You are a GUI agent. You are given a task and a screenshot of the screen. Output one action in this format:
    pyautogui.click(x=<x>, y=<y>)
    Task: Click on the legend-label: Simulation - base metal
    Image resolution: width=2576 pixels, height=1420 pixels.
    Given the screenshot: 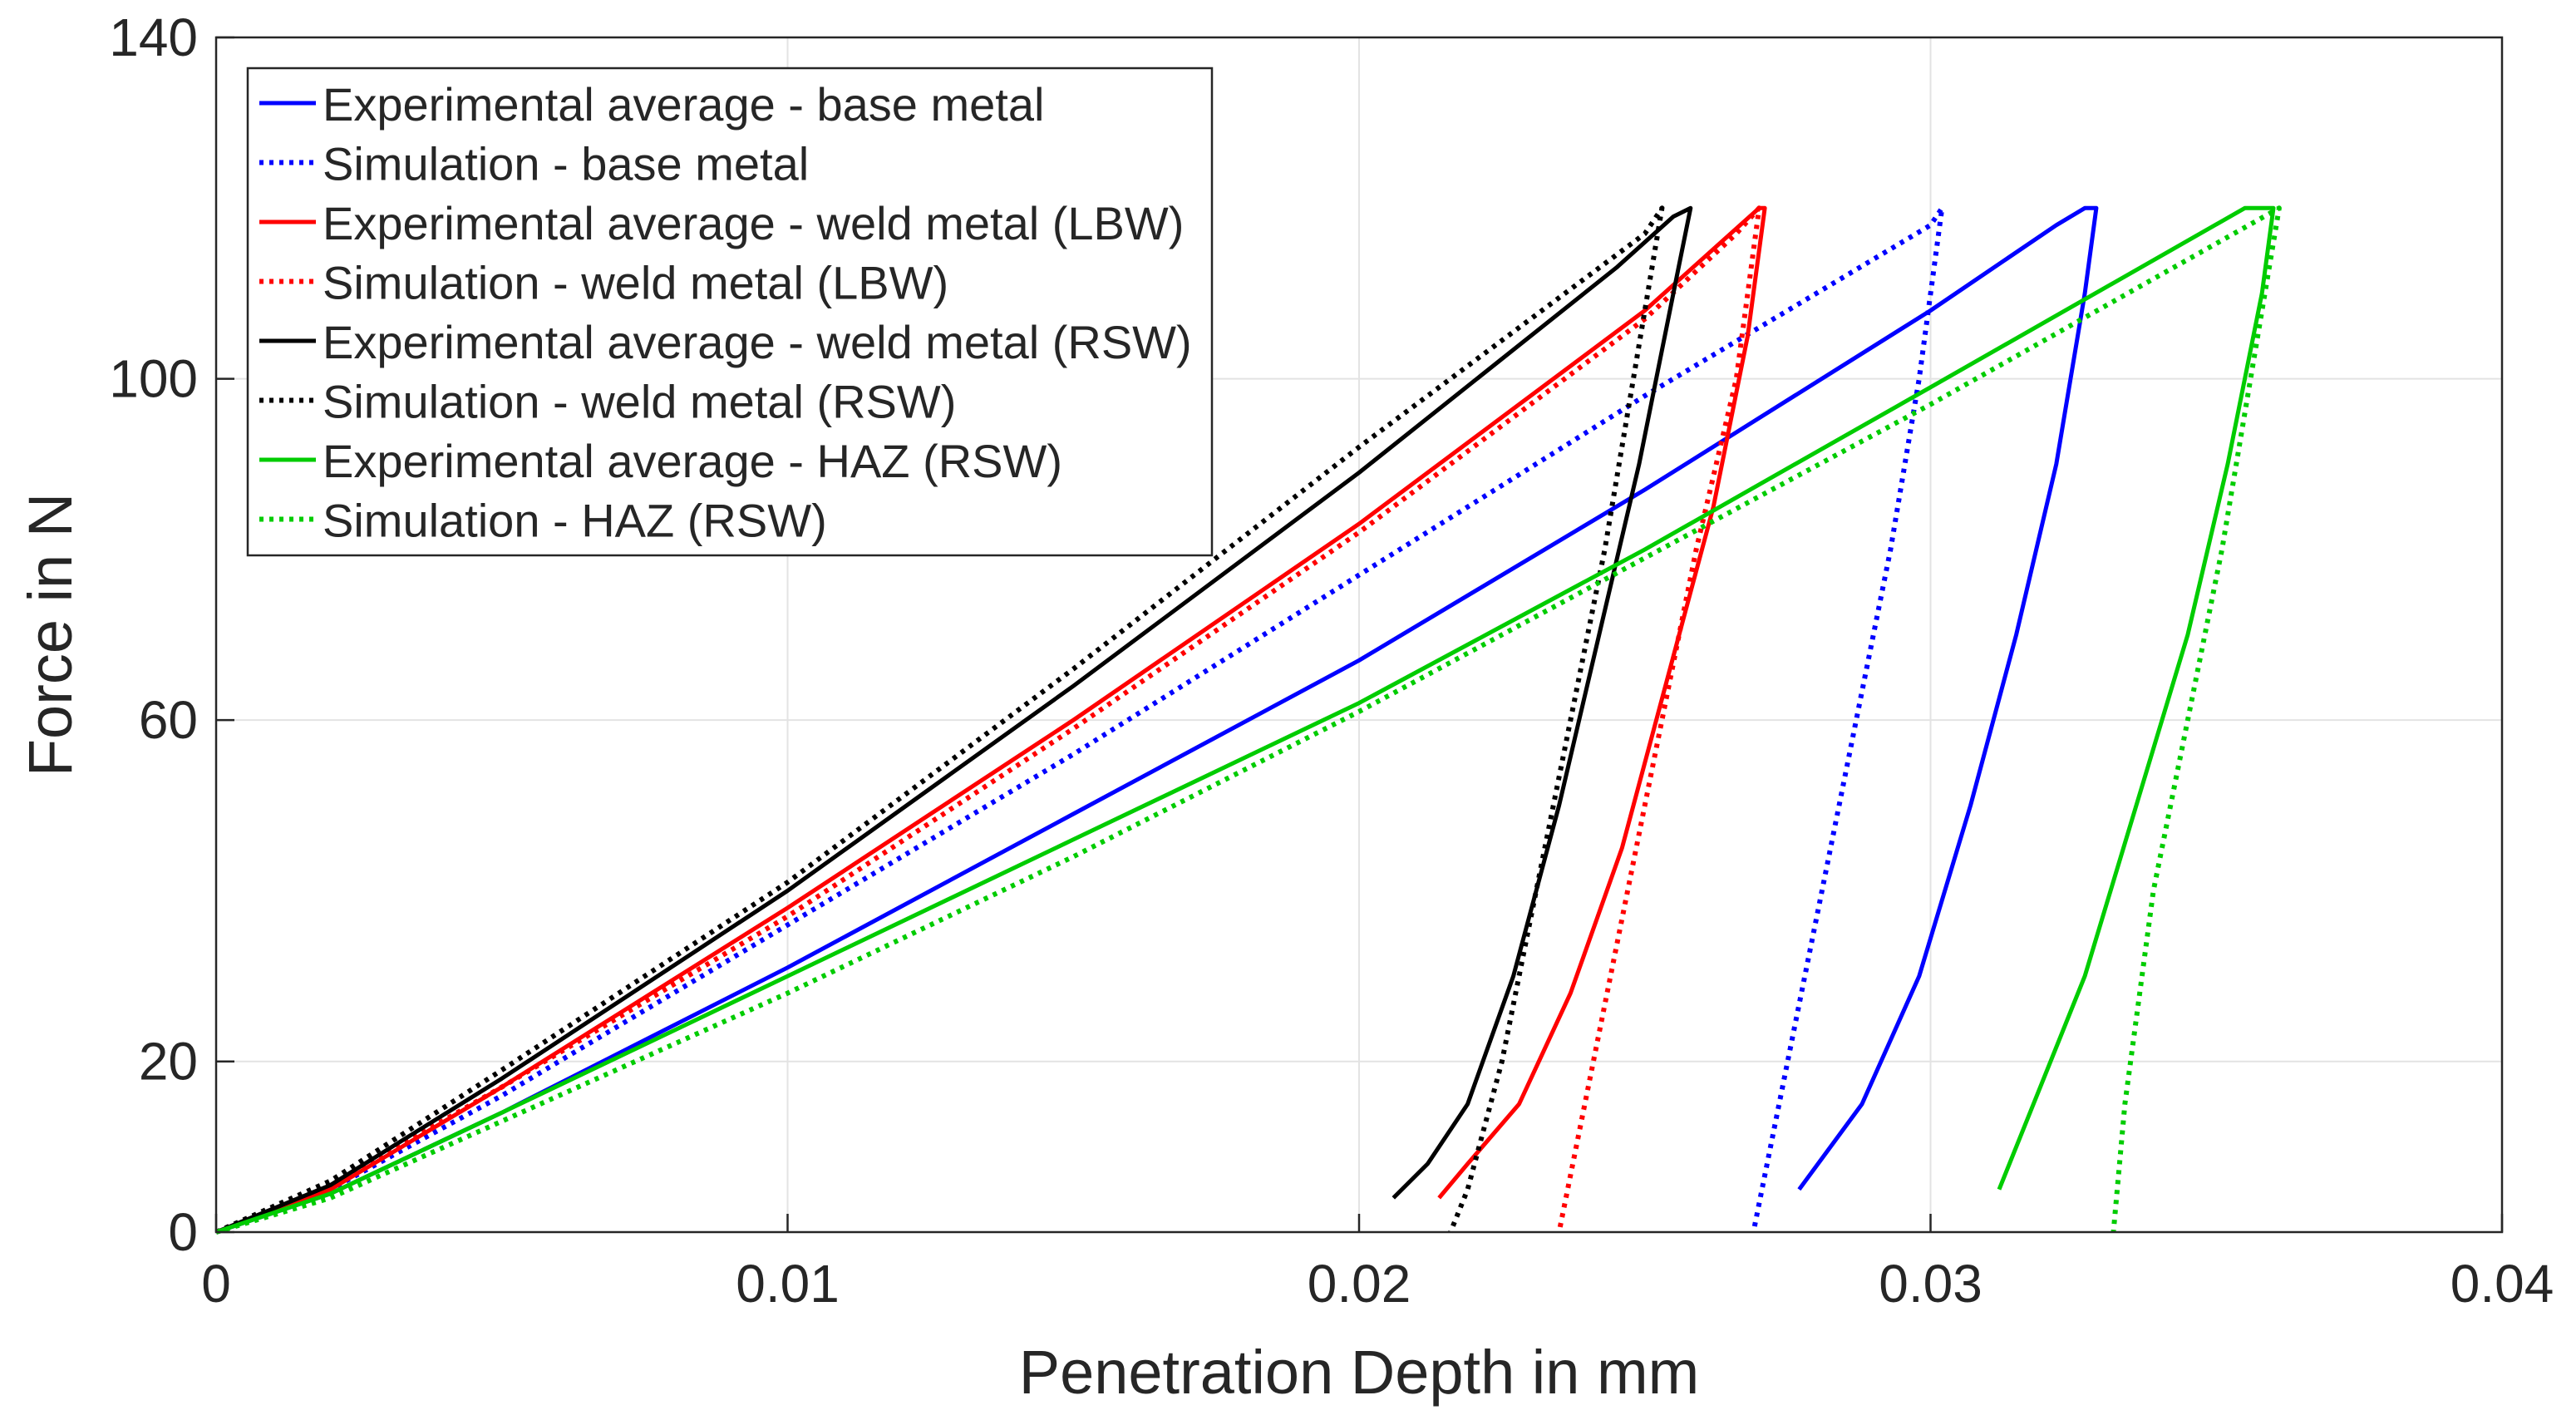 What is the action you would take?
    pyautogui.click(x=566, y=164)
    